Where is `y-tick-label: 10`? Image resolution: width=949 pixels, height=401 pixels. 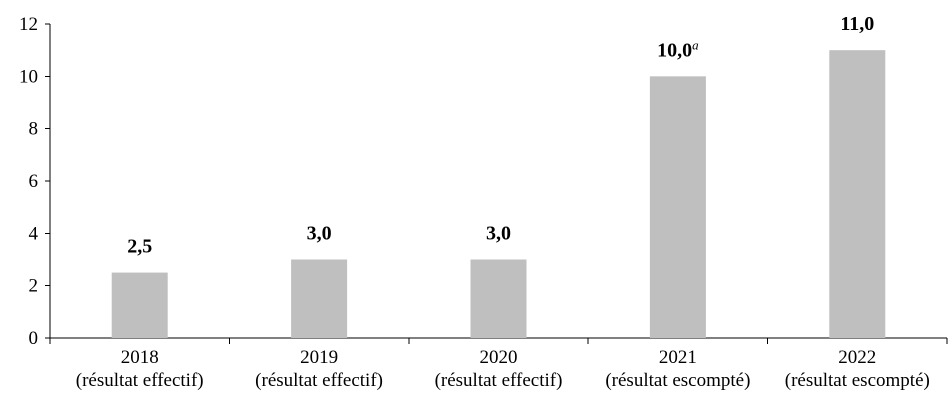 y-tick-label: 10 is located at coordinates (28, 76).